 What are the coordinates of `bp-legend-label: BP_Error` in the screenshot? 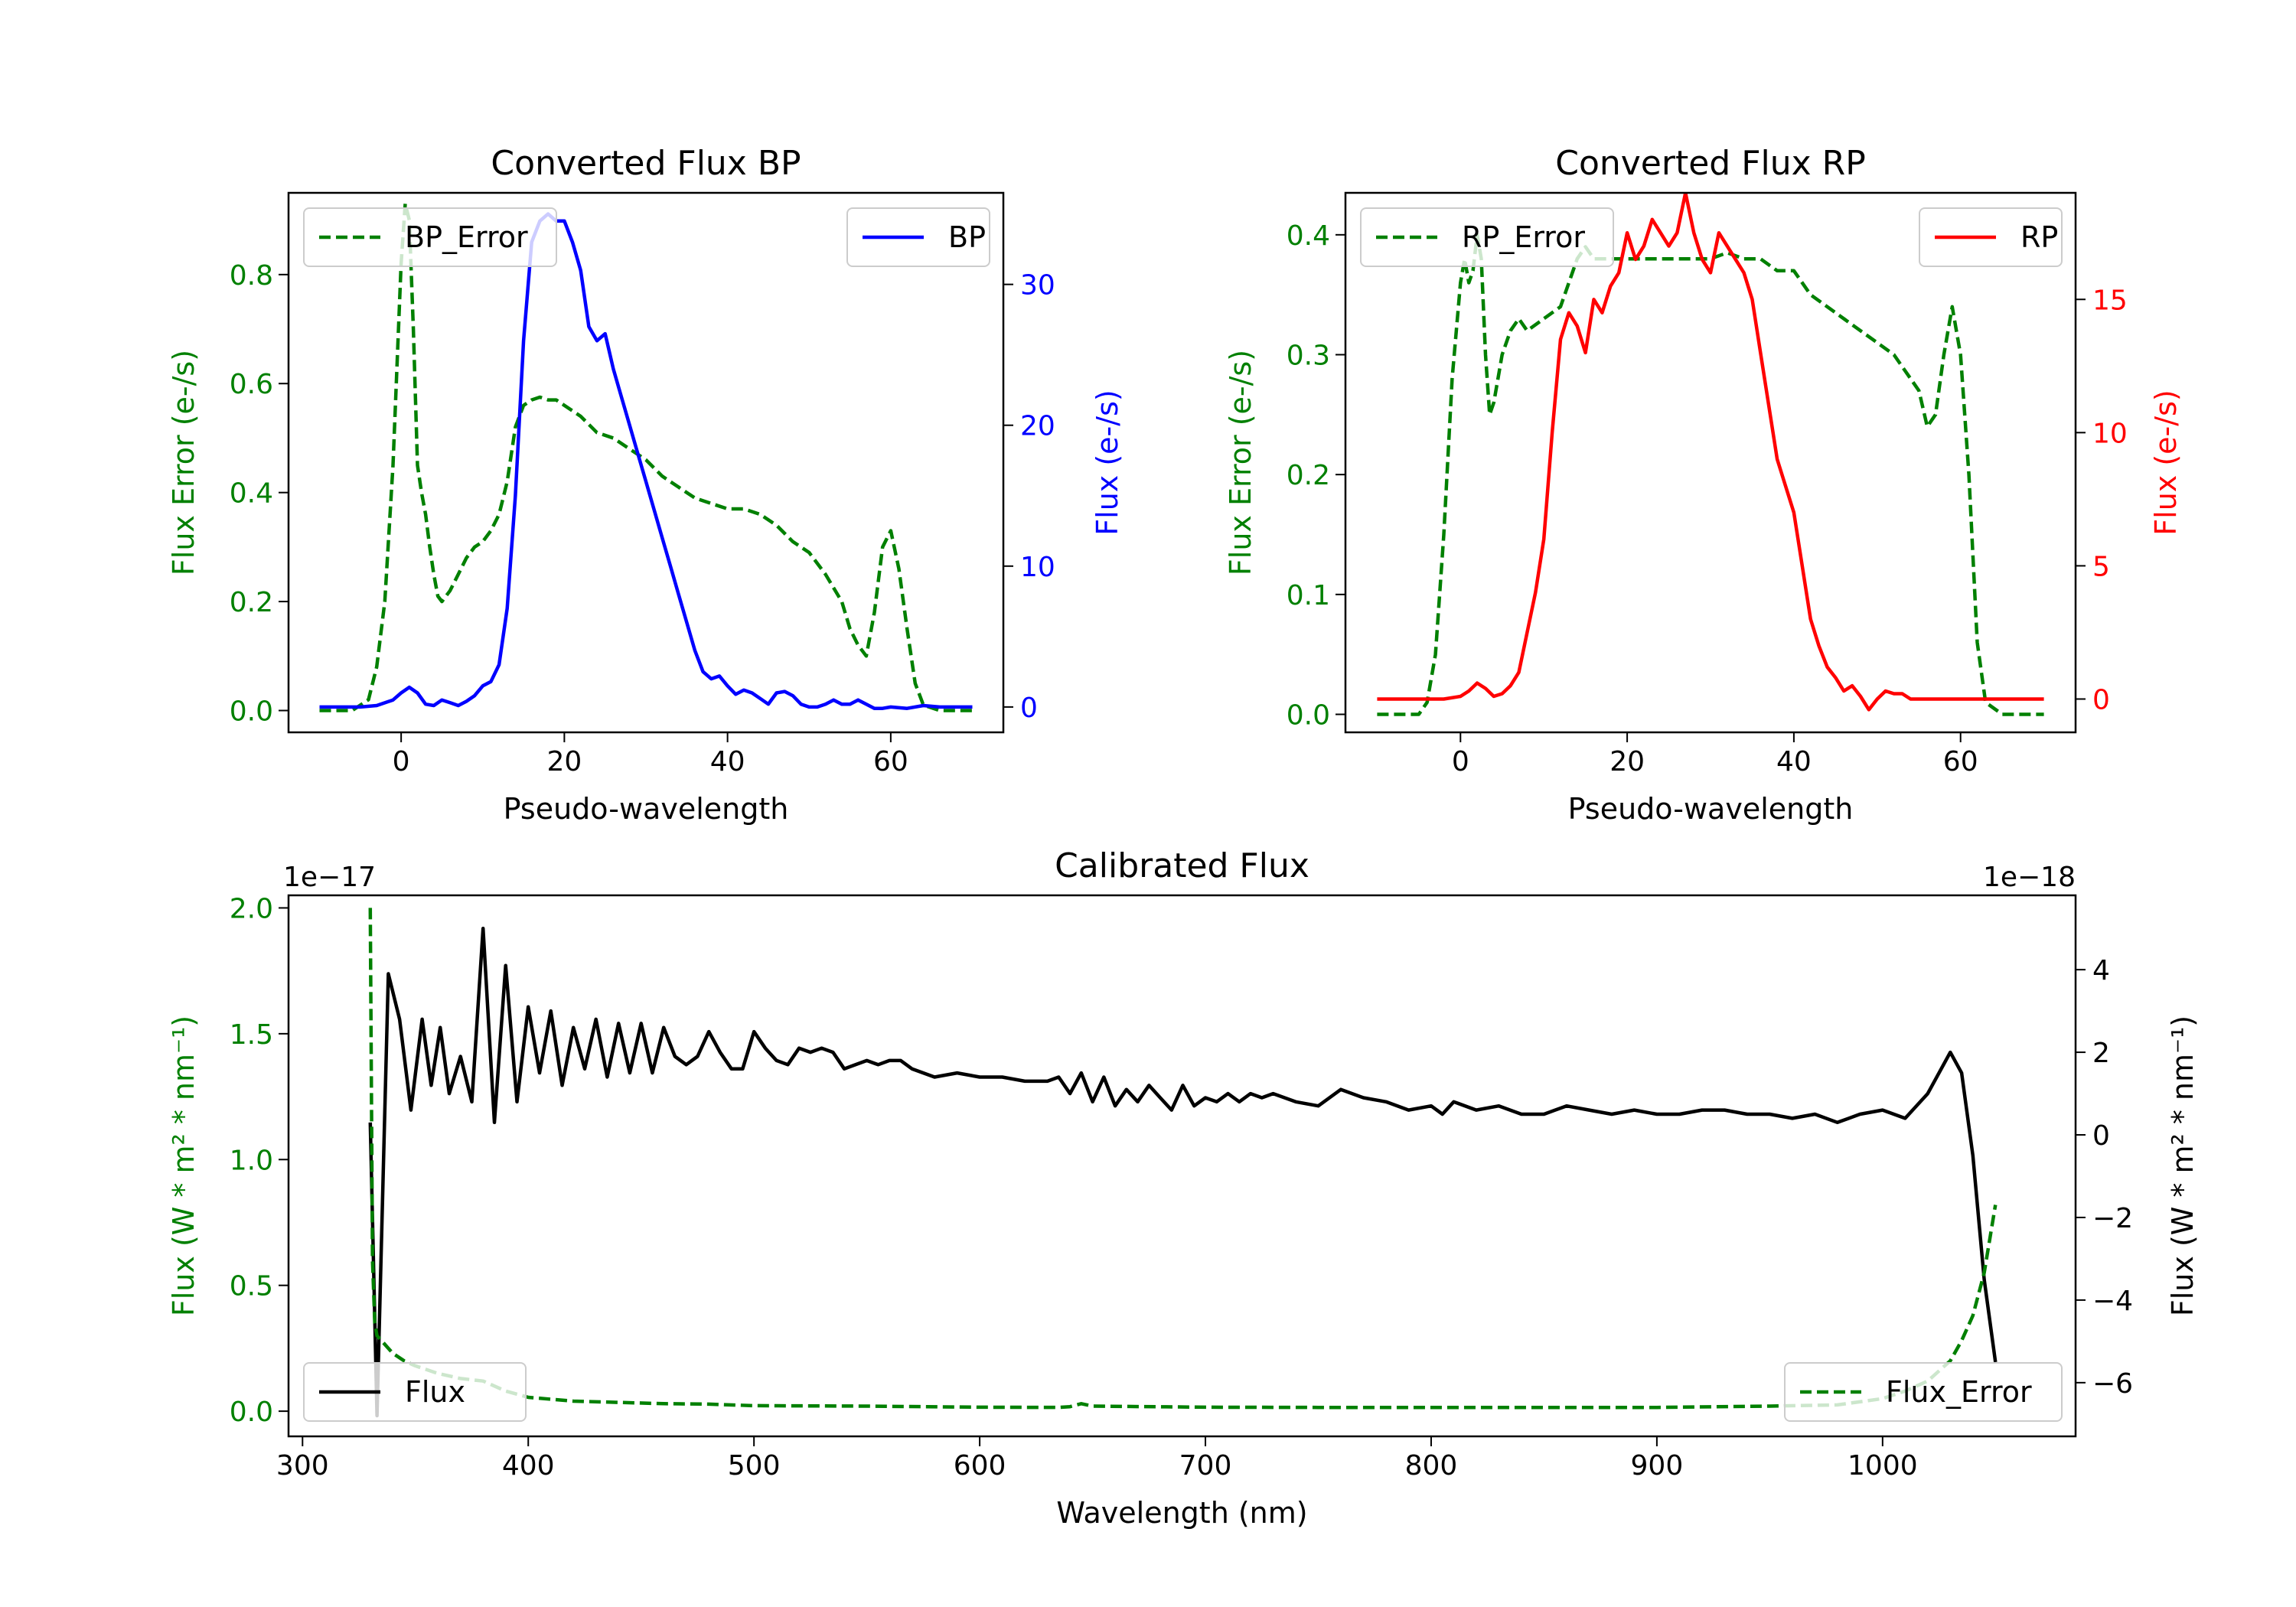 It's located at (466, 237).